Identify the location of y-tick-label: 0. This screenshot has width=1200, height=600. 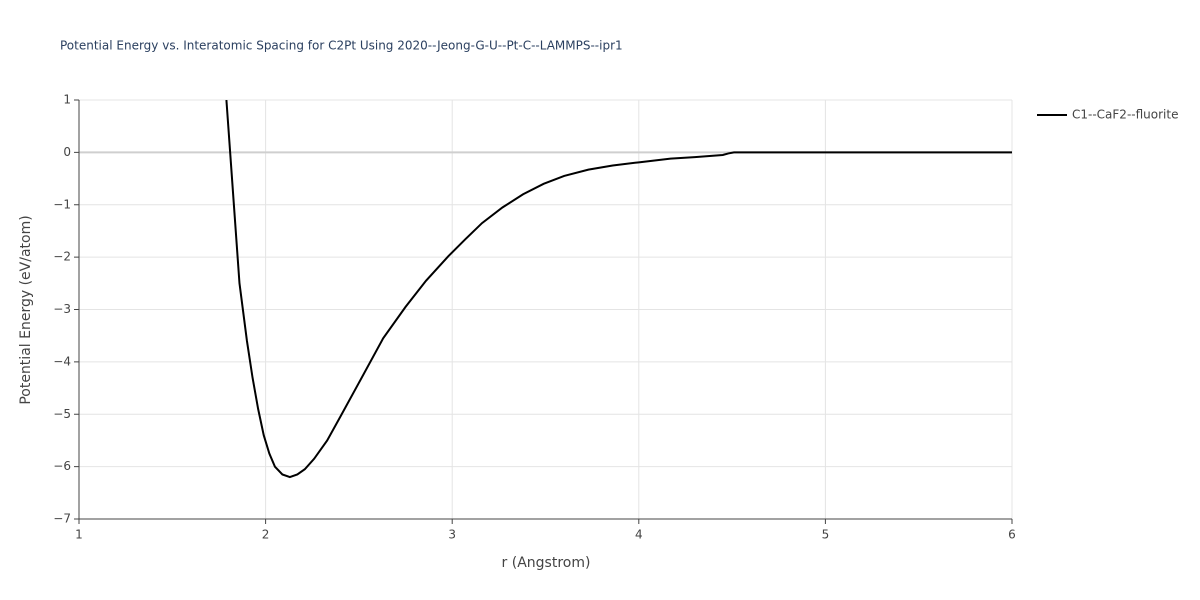
(67, 152).